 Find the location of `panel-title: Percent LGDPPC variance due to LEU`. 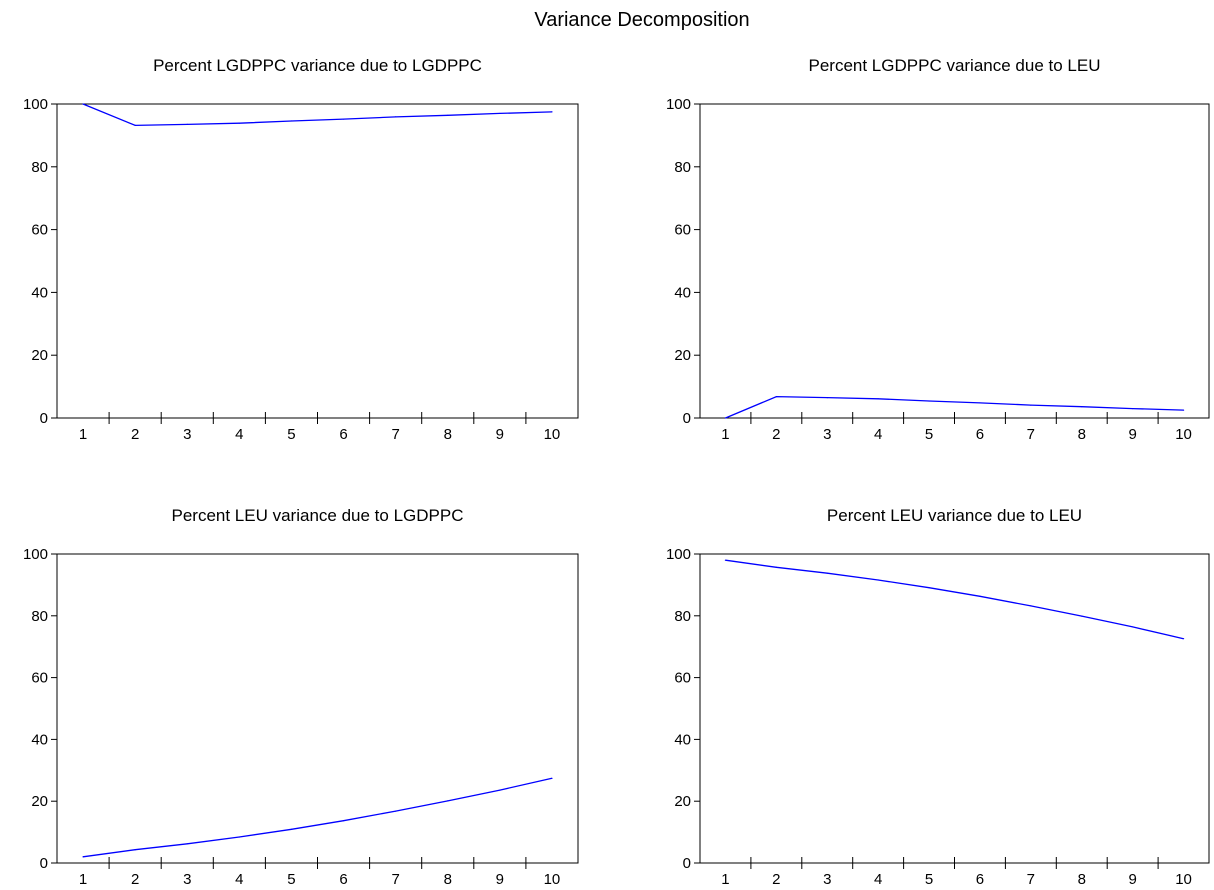

panel-title: Percent LGDPPC variance due to LEU is located at coordinates (955, 65).